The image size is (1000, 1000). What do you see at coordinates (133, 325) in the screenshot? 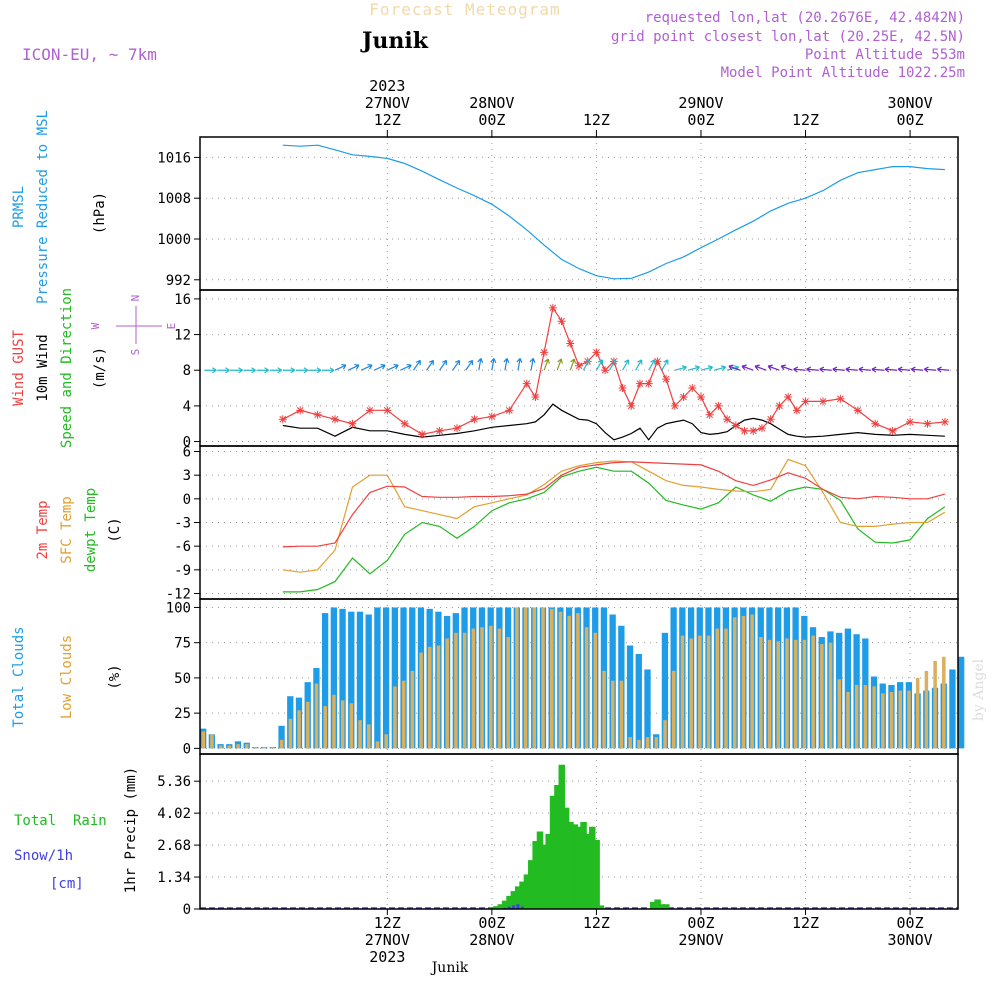
I see `compass-rose: N W E S` at bounding box center [133, 325].